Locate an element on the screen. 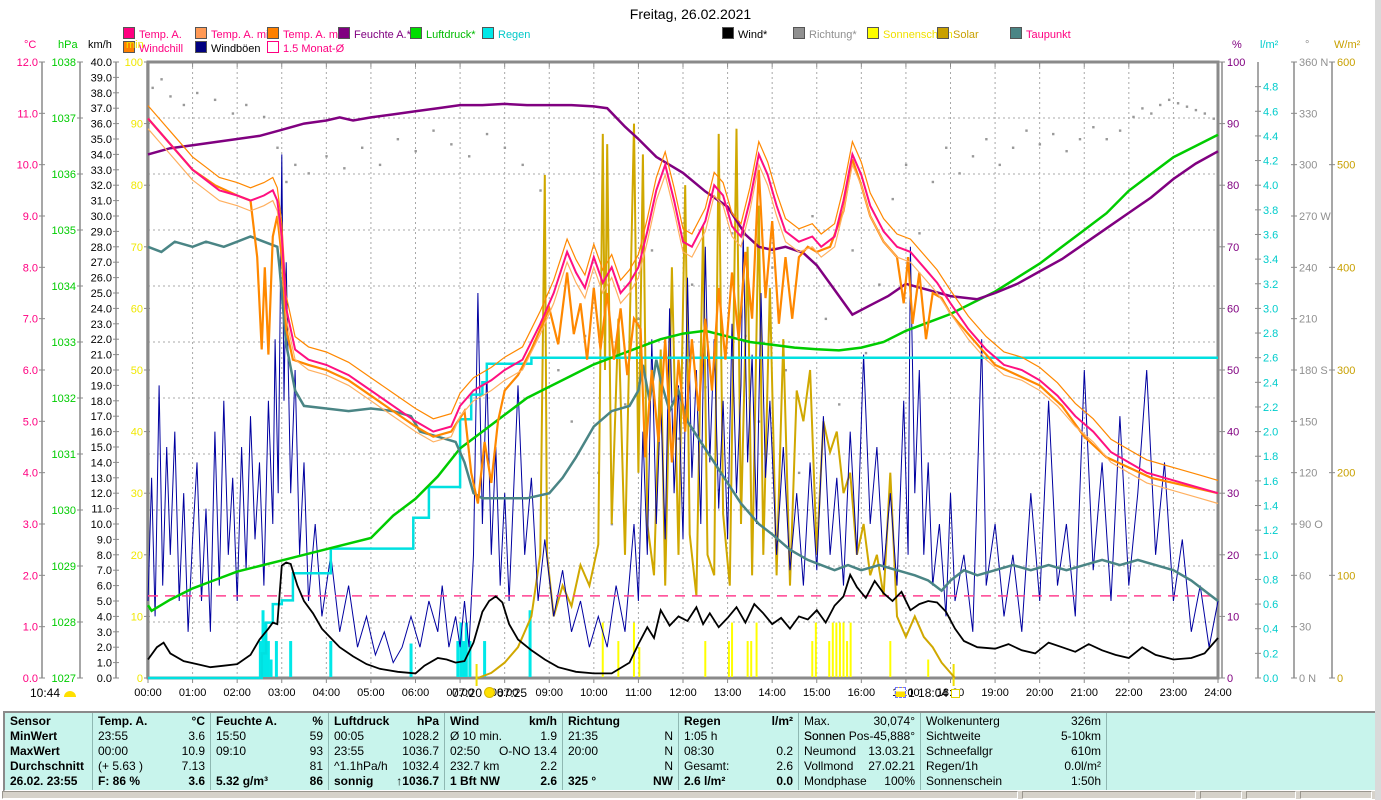 This screenshot has width=1381, height=800. legend-swatch-temp-a-min is located at coordinates (201, 33).